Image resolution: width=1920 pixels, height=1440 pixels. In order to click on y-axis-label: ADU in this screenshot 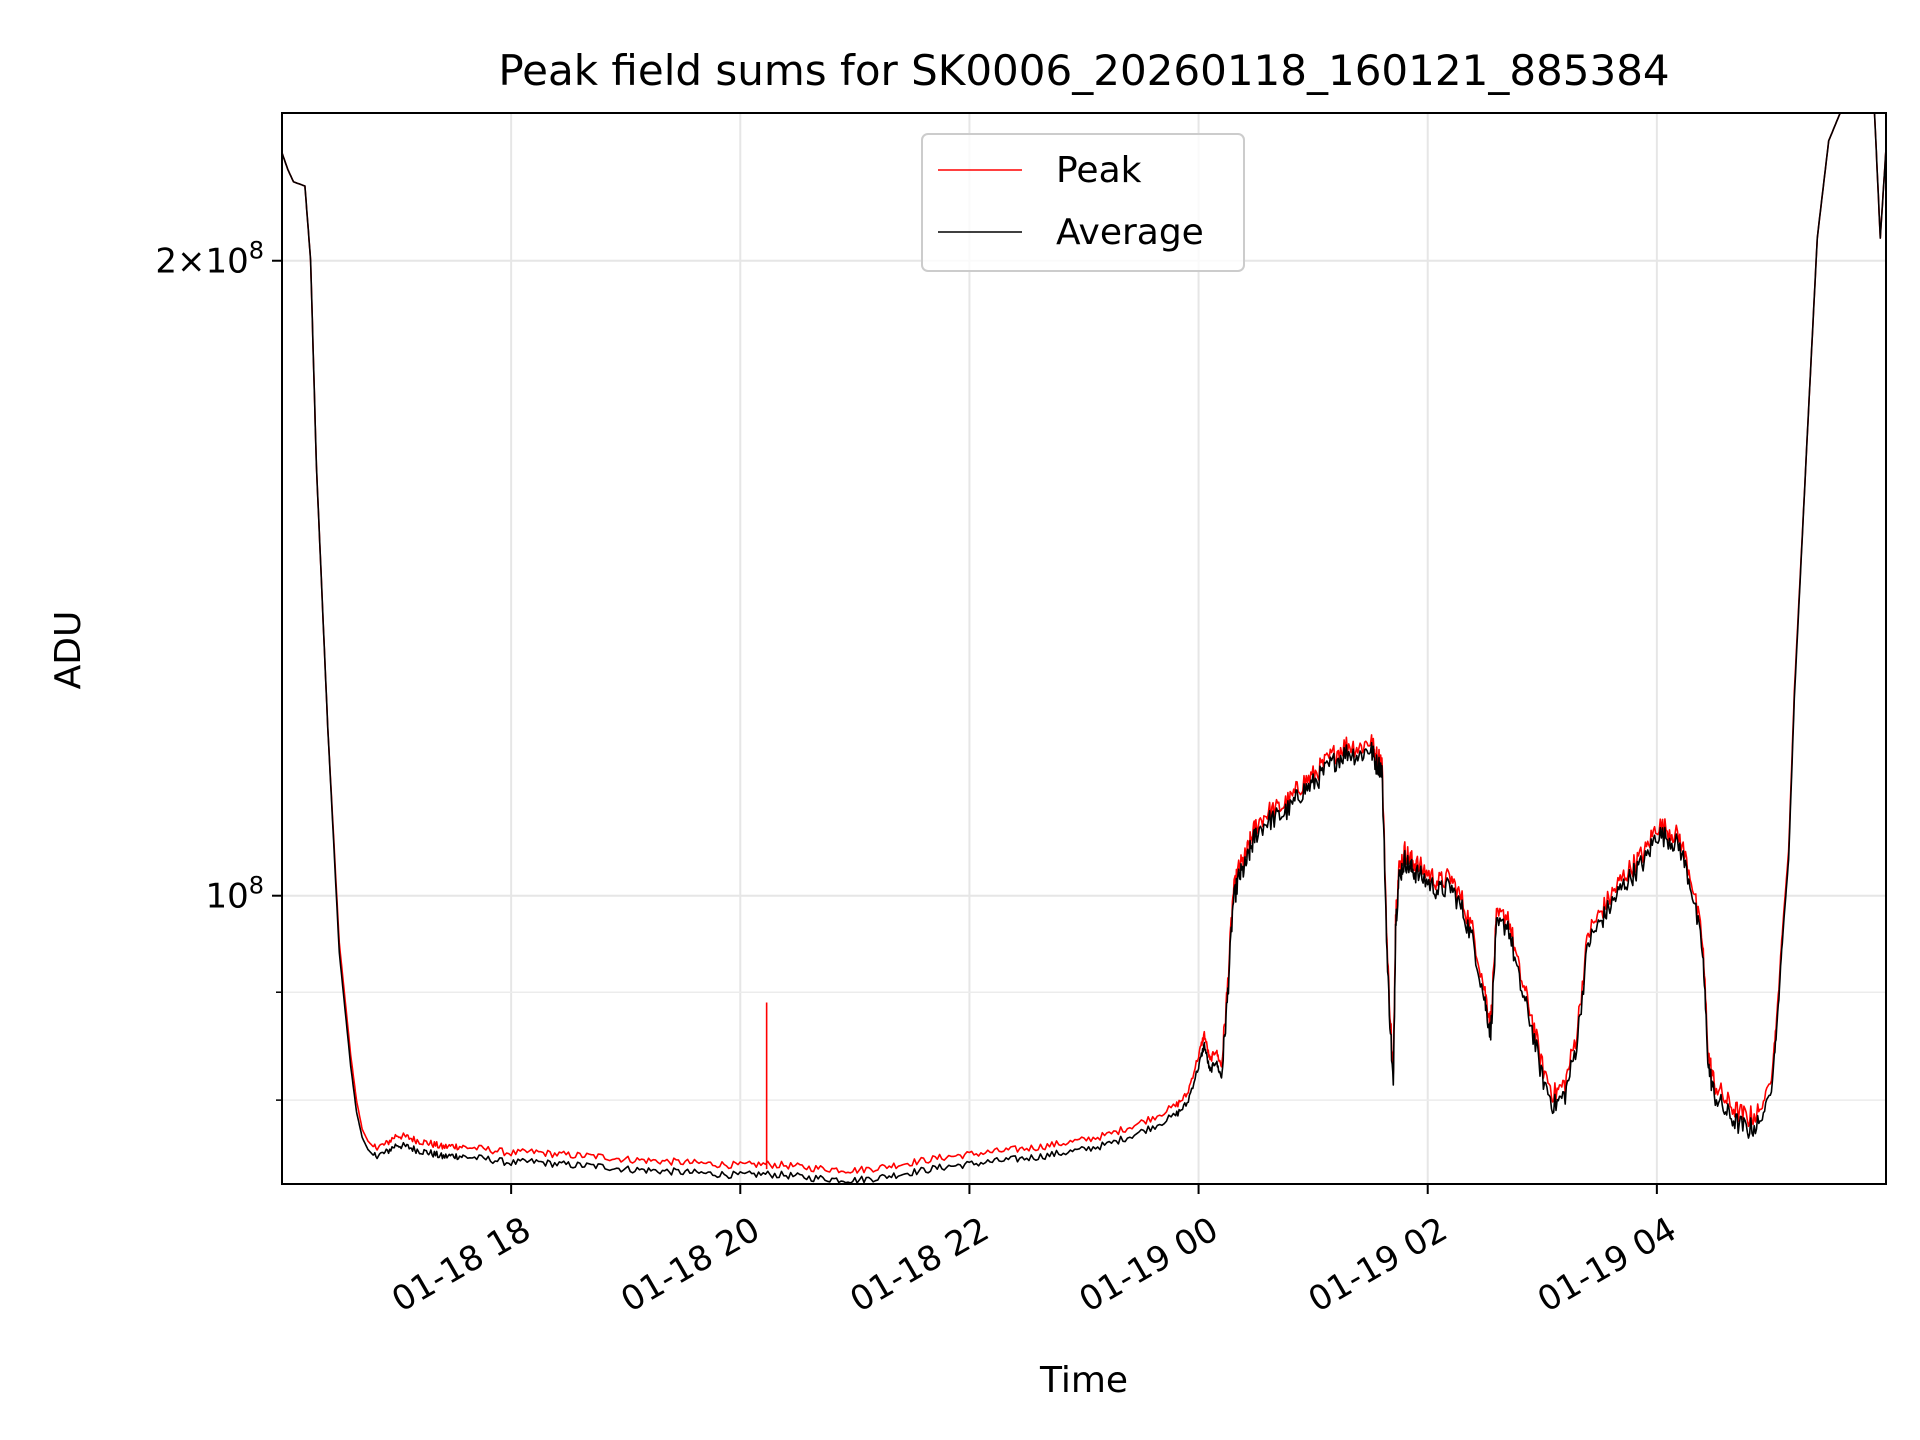, I will do `click(68, 650)`.